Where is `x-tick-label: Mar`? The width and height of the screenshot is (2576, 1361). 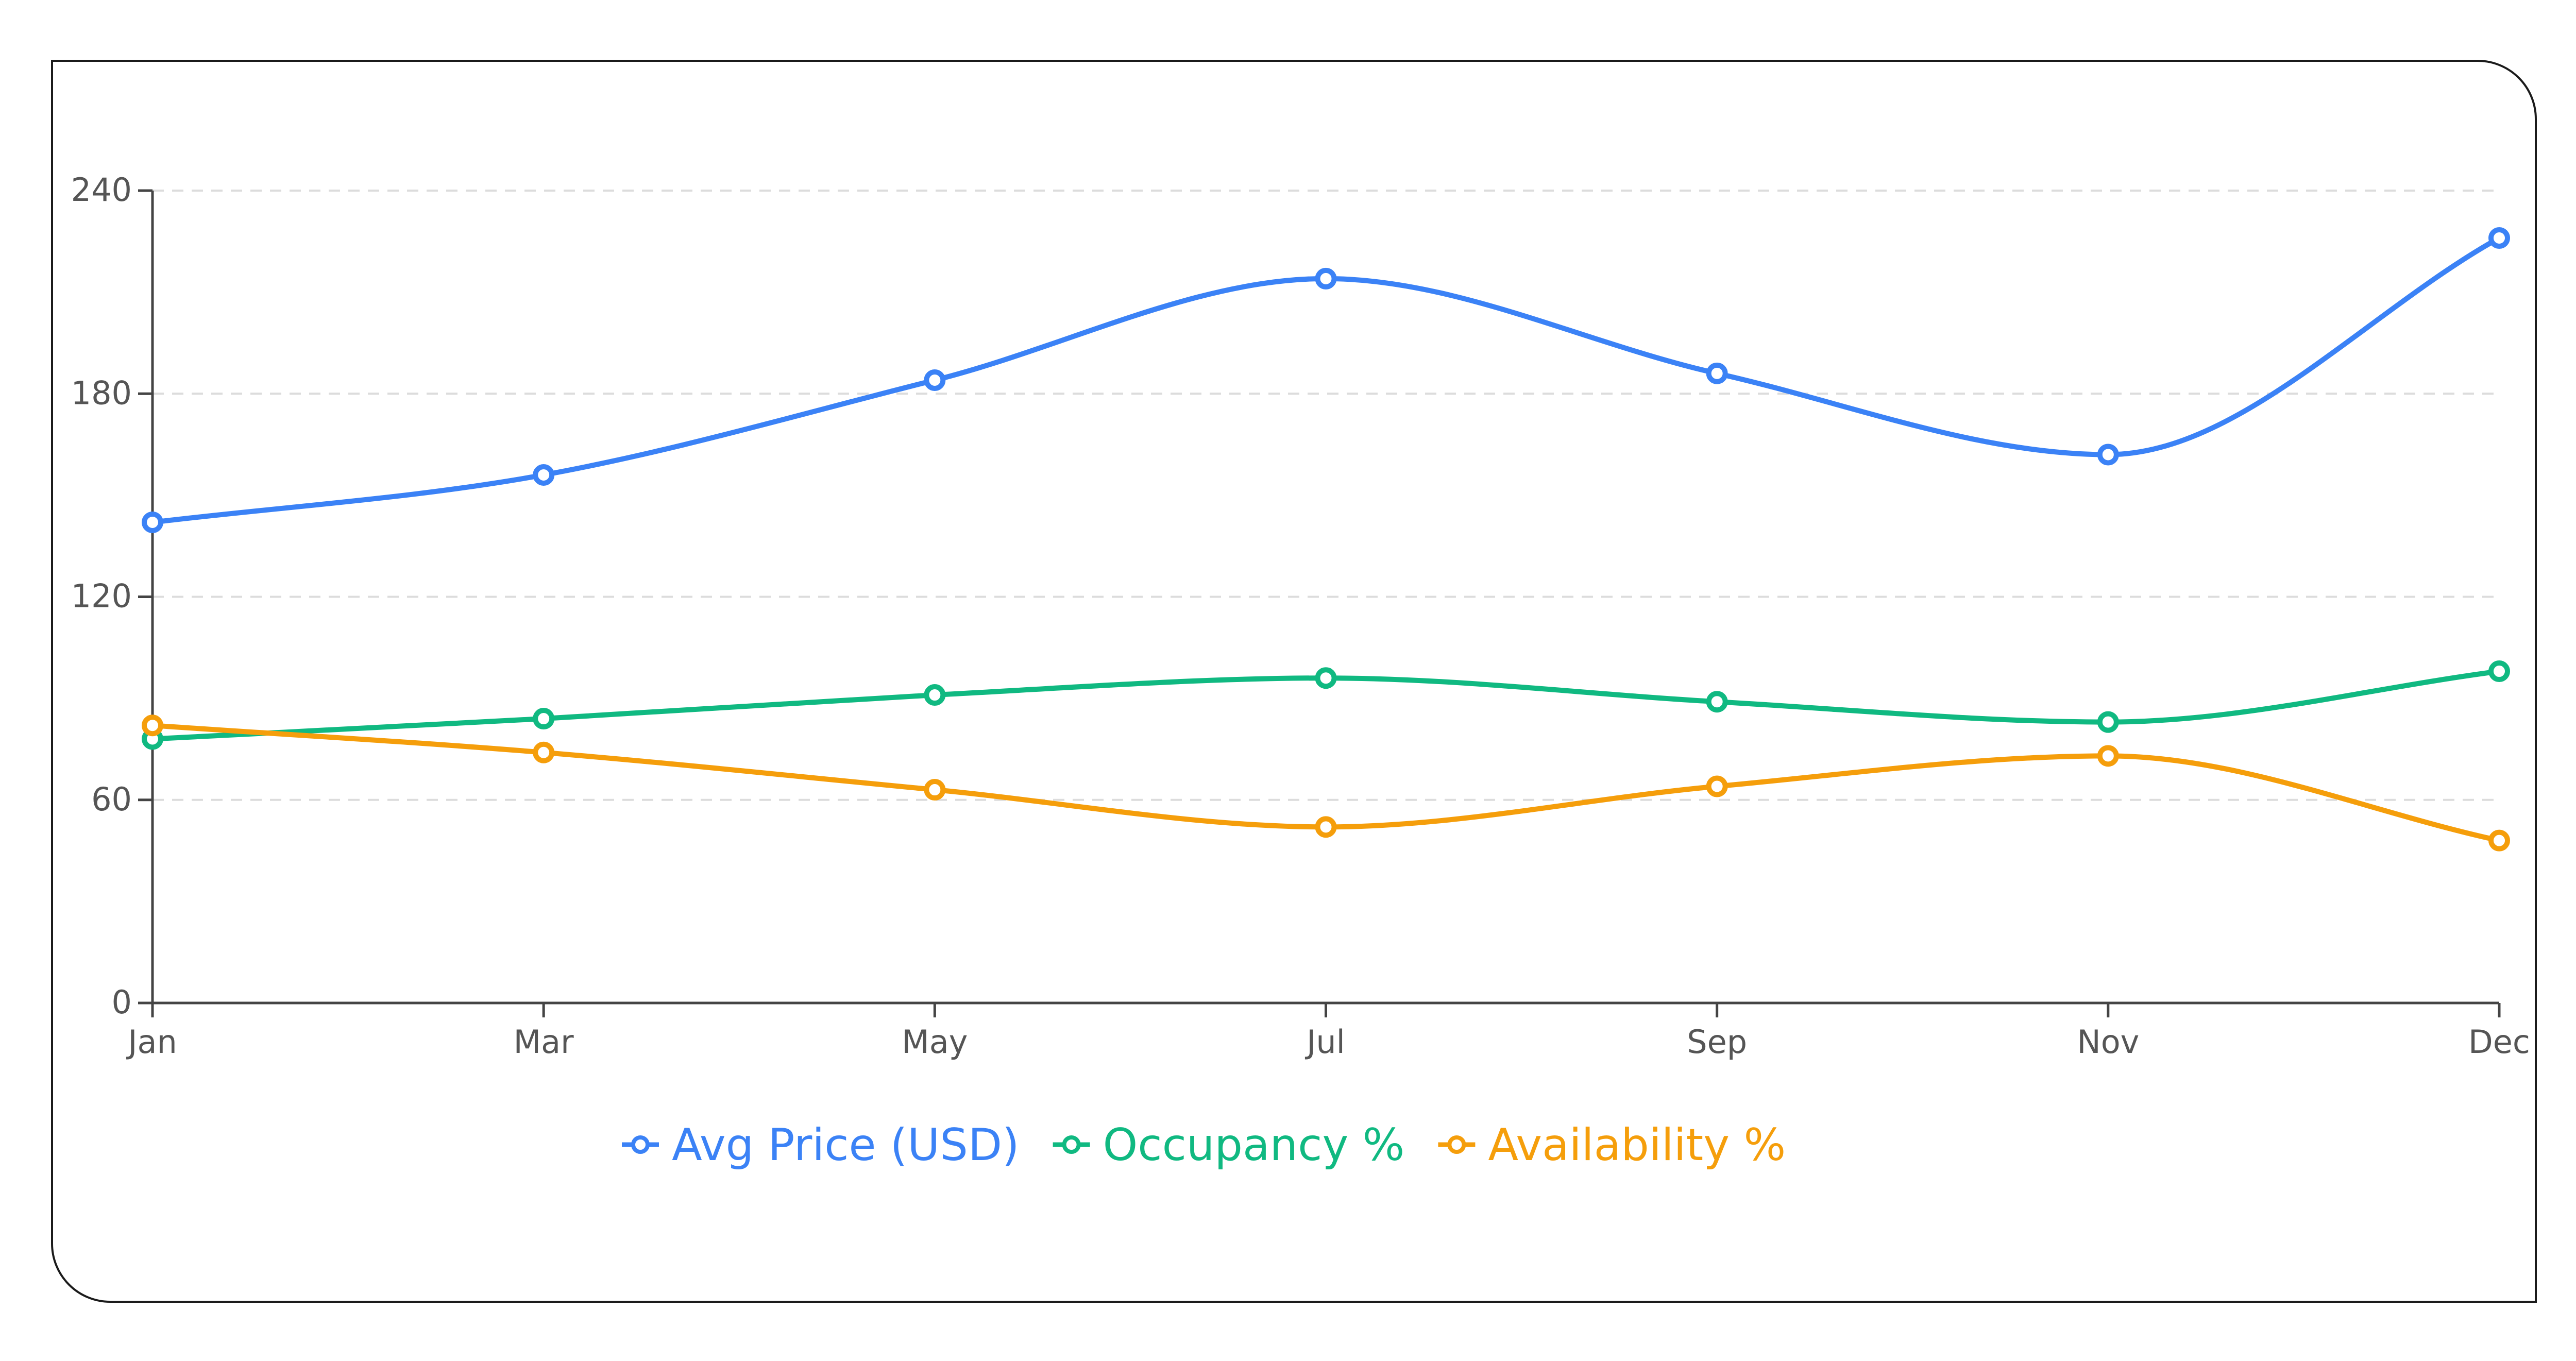 x-tick-label: Mar is located at coordinates (544, 1042).